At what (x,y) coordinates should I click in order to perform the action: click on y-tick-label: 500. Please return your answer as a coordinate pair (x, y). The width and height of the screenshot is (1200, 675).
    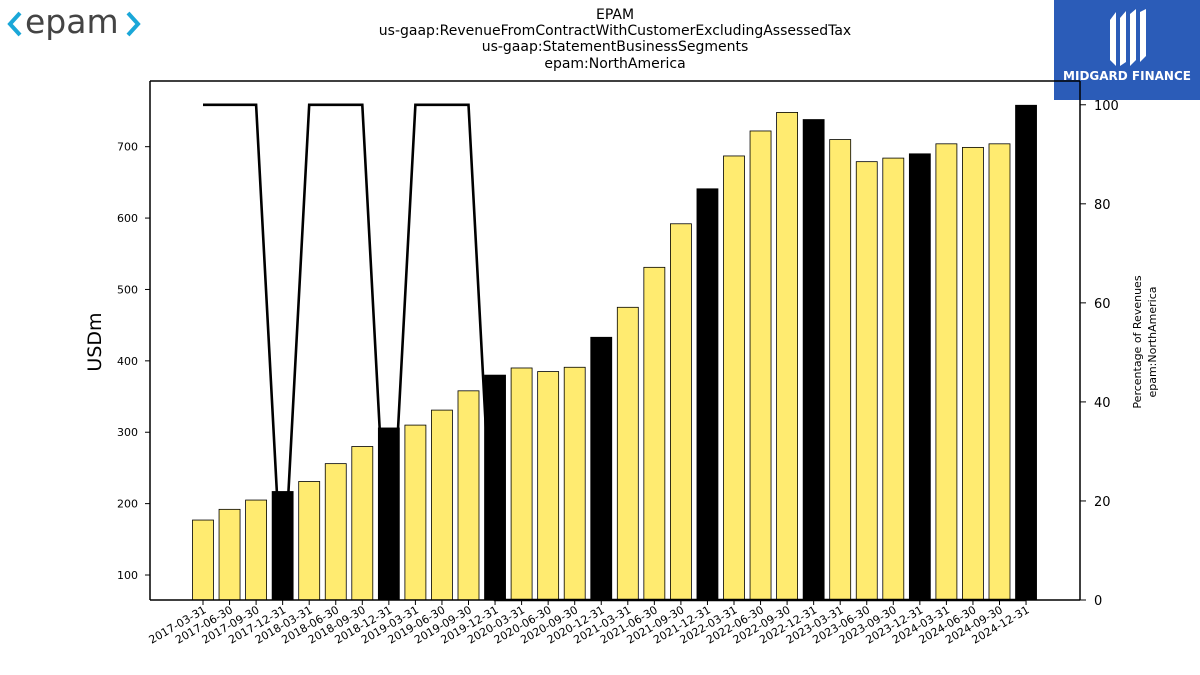
    Looking at the image, I should click on (127, 289).